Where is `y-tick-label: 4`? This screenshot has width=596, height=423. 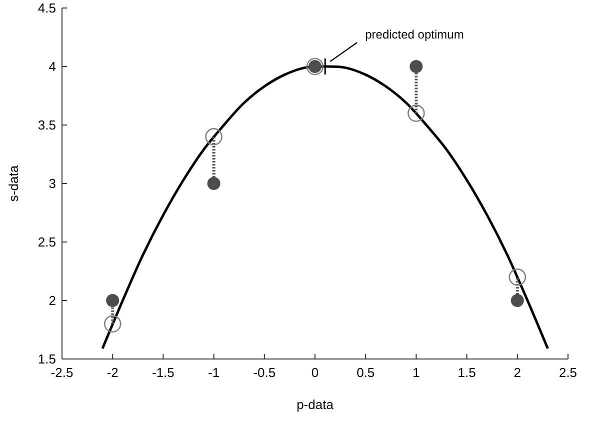
y-tick-label: 4 is located at coordinates (52, 66).